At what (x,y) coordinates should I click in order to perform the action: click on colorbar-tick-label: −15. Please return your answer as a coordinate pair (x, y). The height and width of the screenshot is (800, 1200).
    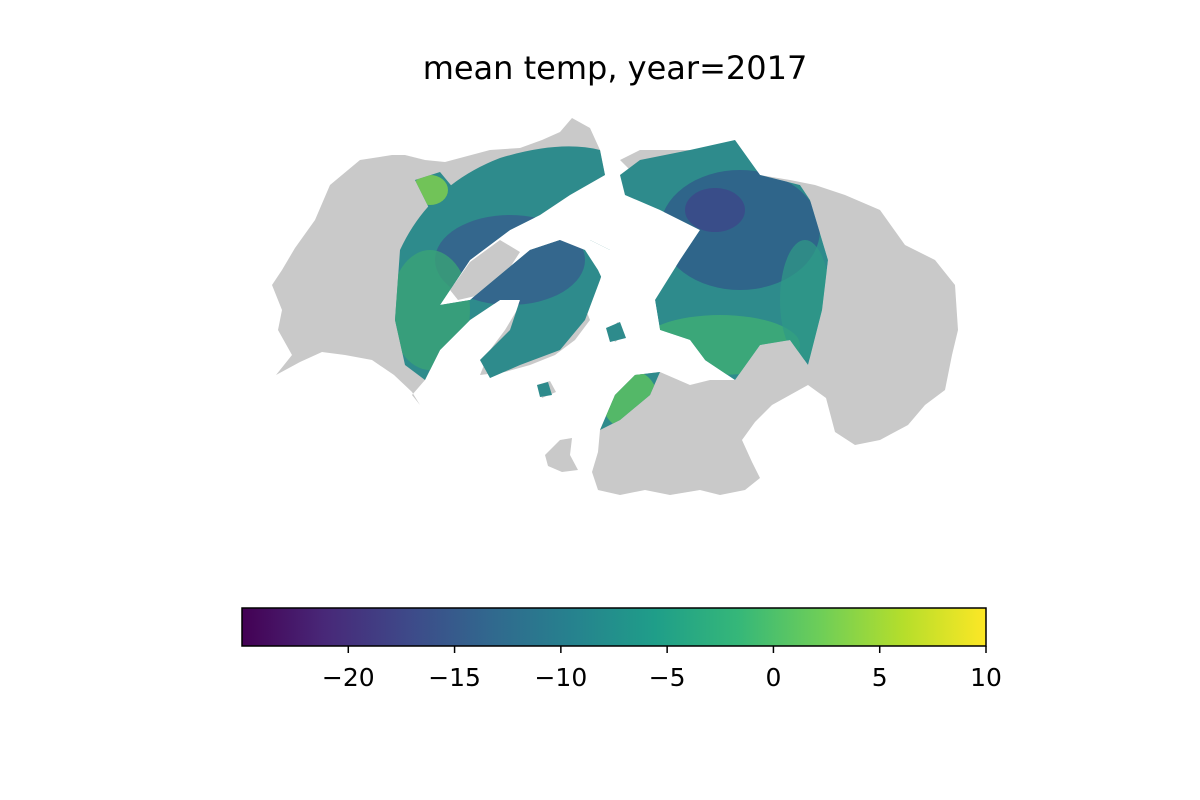
    Looking at the image, I should click on (454, 677).